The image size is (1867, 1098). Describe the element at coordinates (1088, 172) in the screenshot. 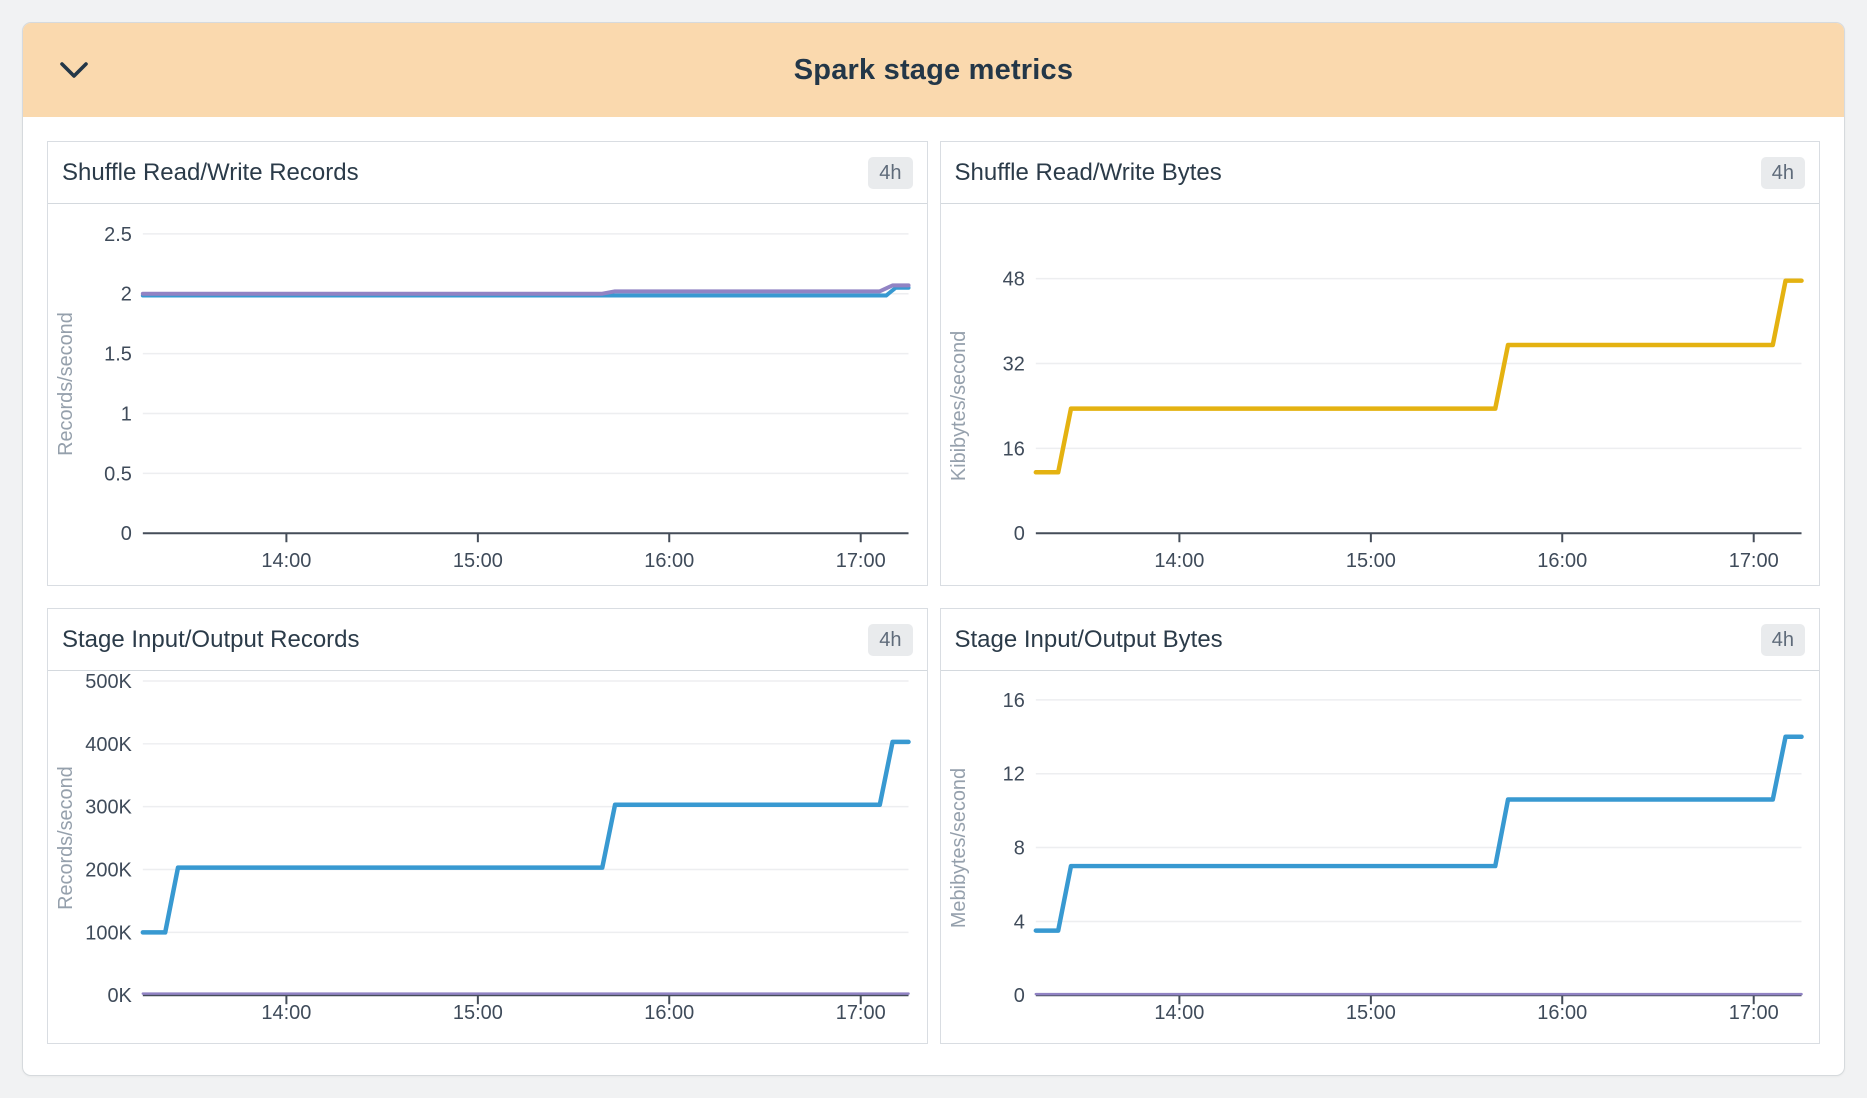

I see `chart-title-shuffle-bytes: Shuffle Read/Write Bytes` at that location.